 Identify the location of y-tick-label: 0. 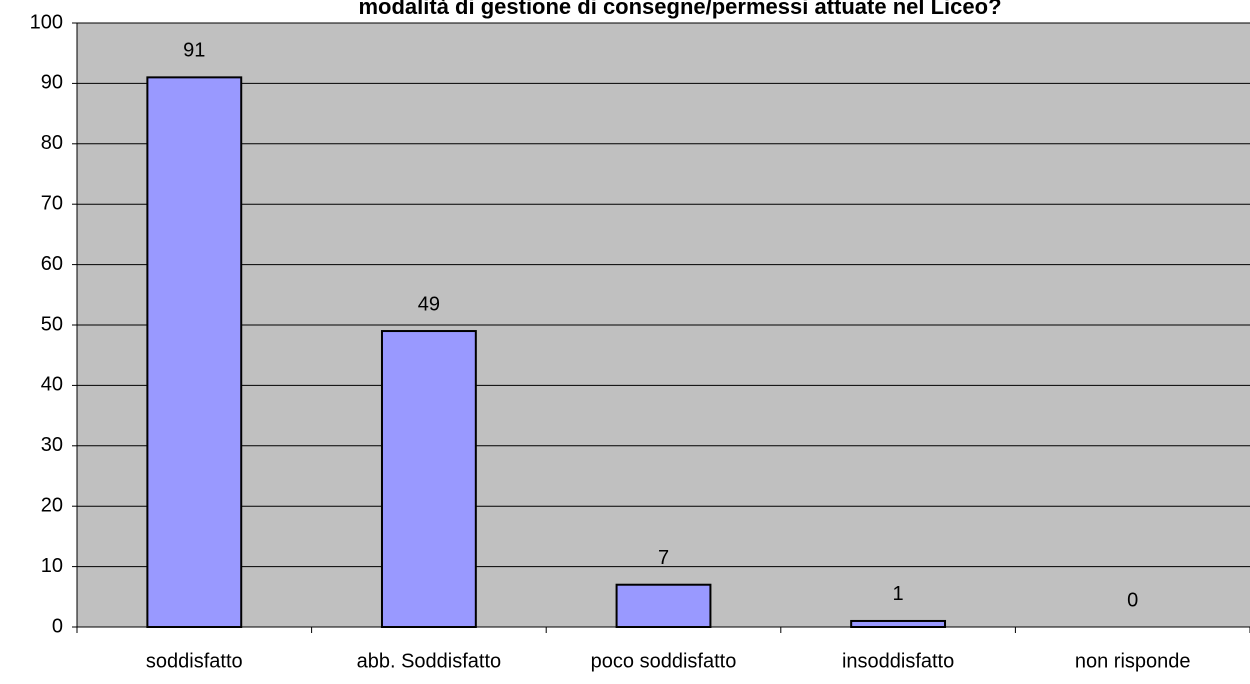
(57, 626).